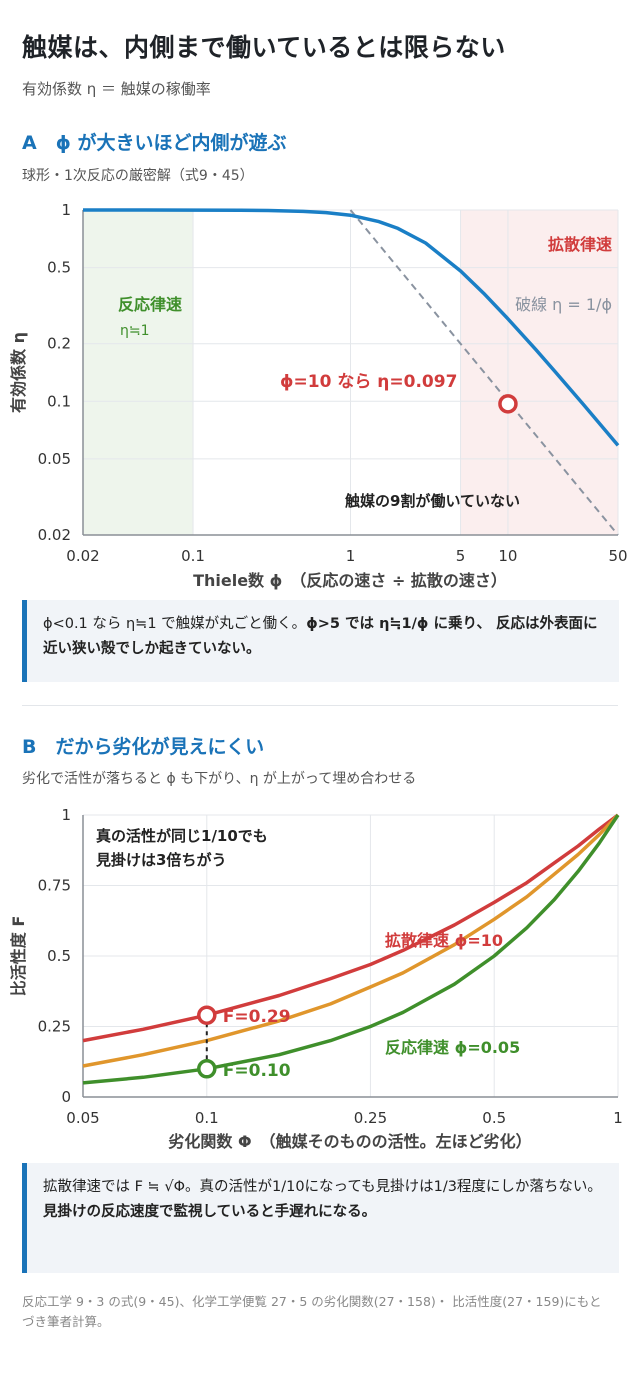  Describe the element at coordinates (350, 580) in the screenshot. I see `x-axis-title: Thiele数 ϕ （反応の速さ ÷ 拡散の速さ）` at that location.